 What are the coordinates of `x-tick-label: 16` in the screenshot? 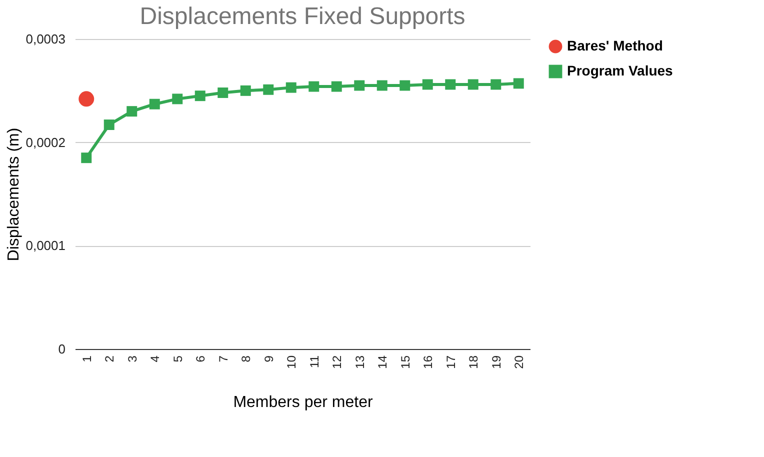 It's located at (428, 362).